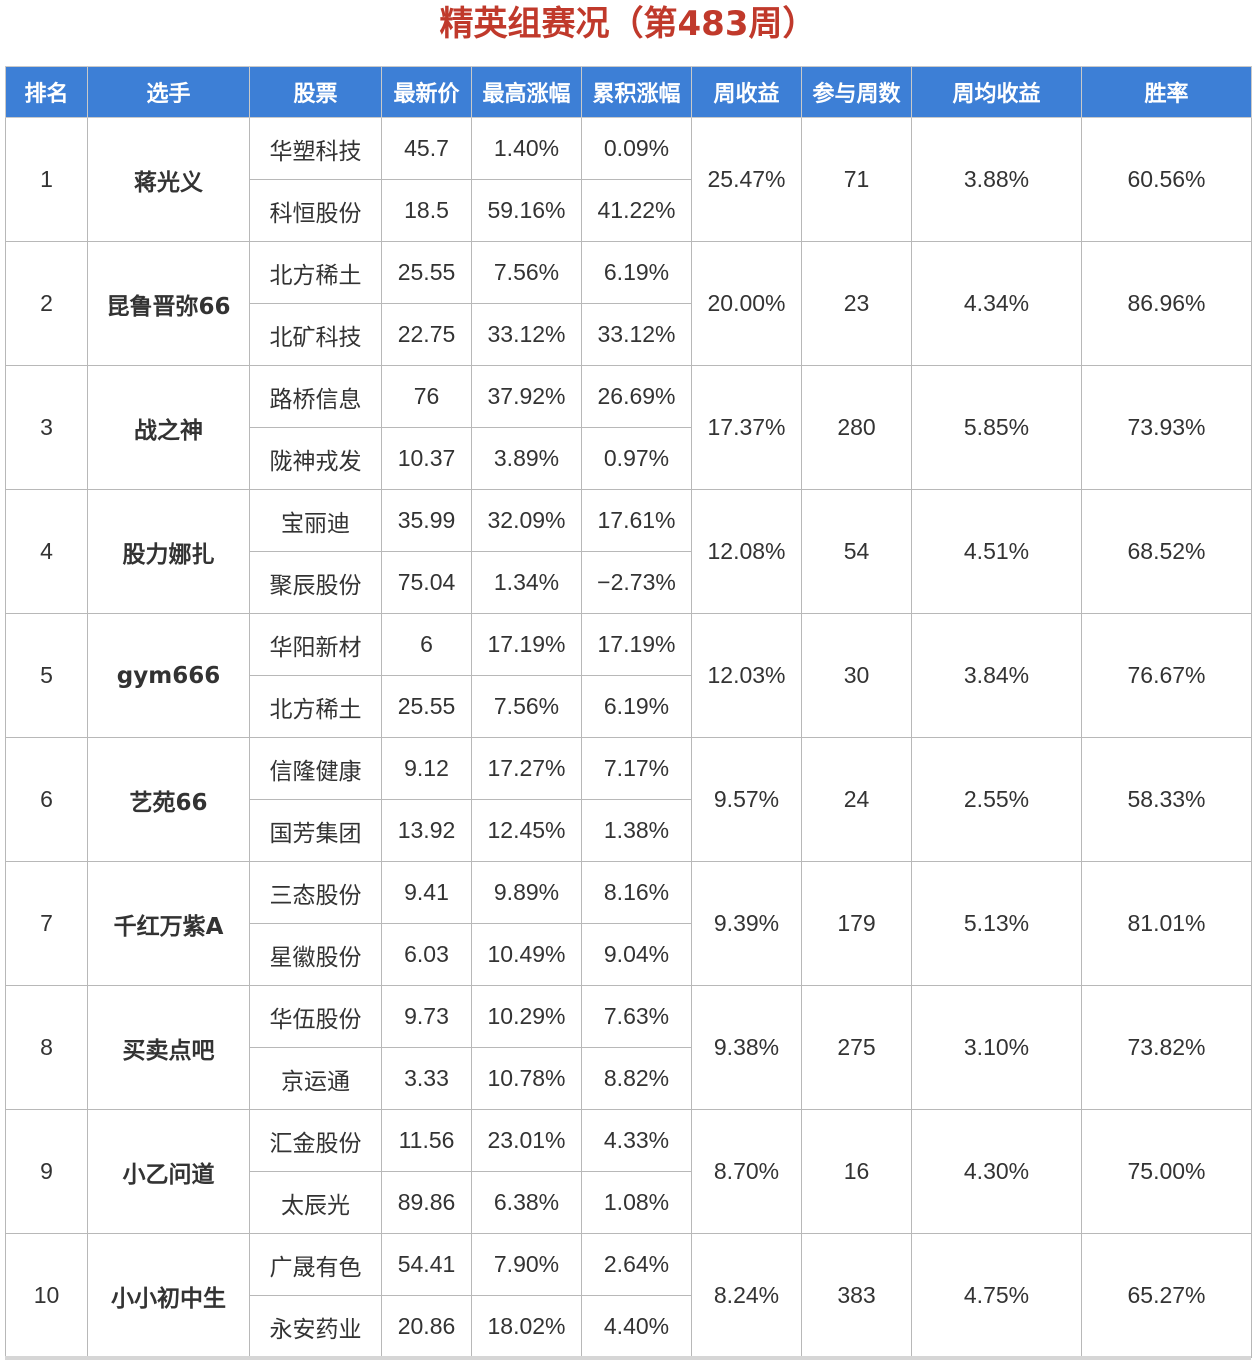 This screenshot has height=1362, width=1256. Describe the element at coordinates (168, 1171) in the screenshot. I see `player-name-link: 小乙问道` at that location.